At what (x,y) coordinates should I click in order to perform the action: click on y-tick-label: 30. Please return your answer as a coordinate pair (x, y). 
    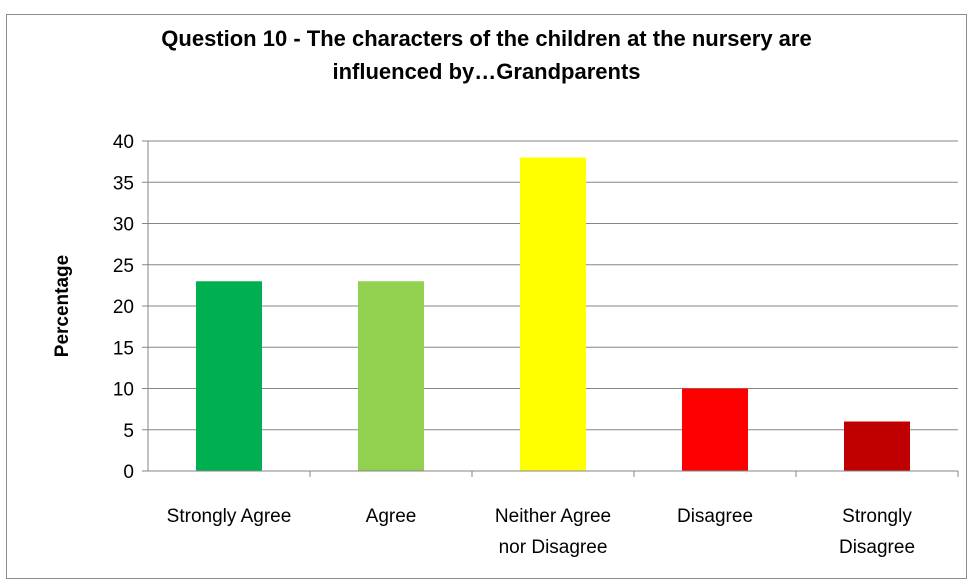
    Looking at the image, I should click on (123, 225).